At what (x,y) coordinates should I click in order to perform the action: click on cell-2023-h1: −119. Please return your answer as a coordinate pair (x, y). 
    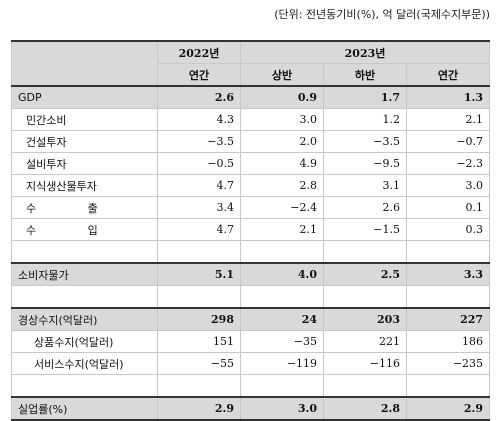
    Looking at the image, I should click on (282, 363).